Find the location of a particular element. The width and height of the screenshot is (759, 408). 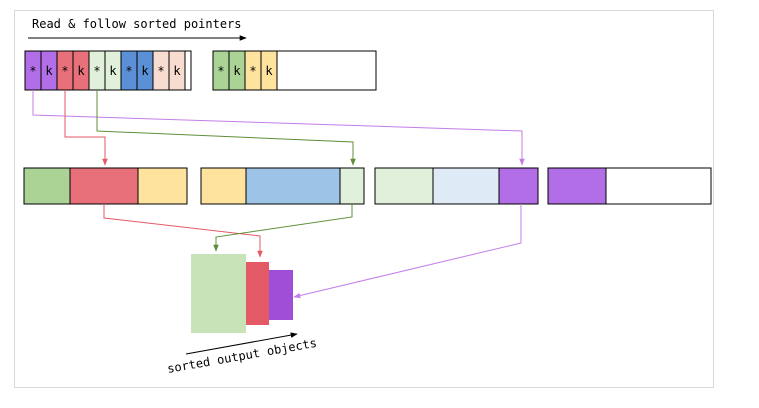

sorted-output-objects is located at coordinates (242, 293).